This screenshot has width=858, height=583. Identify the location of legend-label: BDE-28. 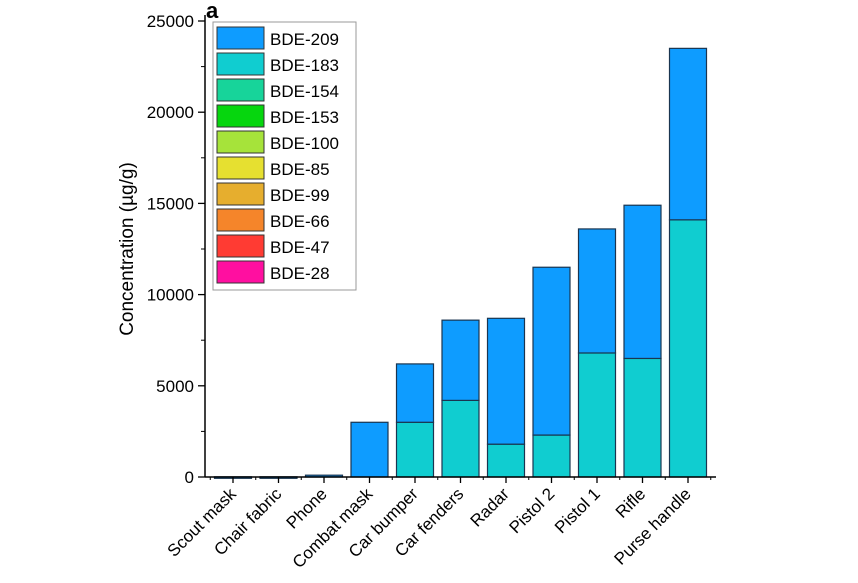
(300, 273).